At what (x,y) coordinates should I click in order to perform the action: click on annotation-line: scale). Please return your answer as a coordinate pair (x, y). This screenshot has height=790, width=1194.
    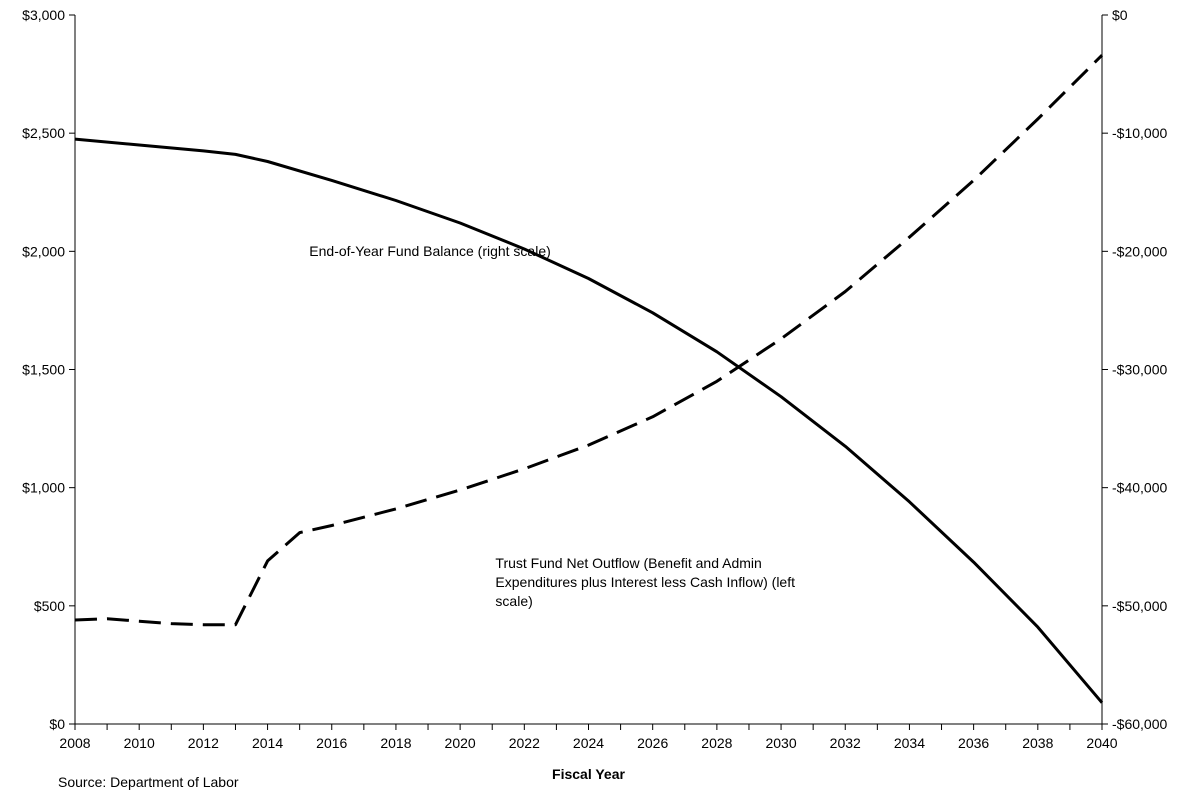
    Looking at the image, I should click on (513, 601).